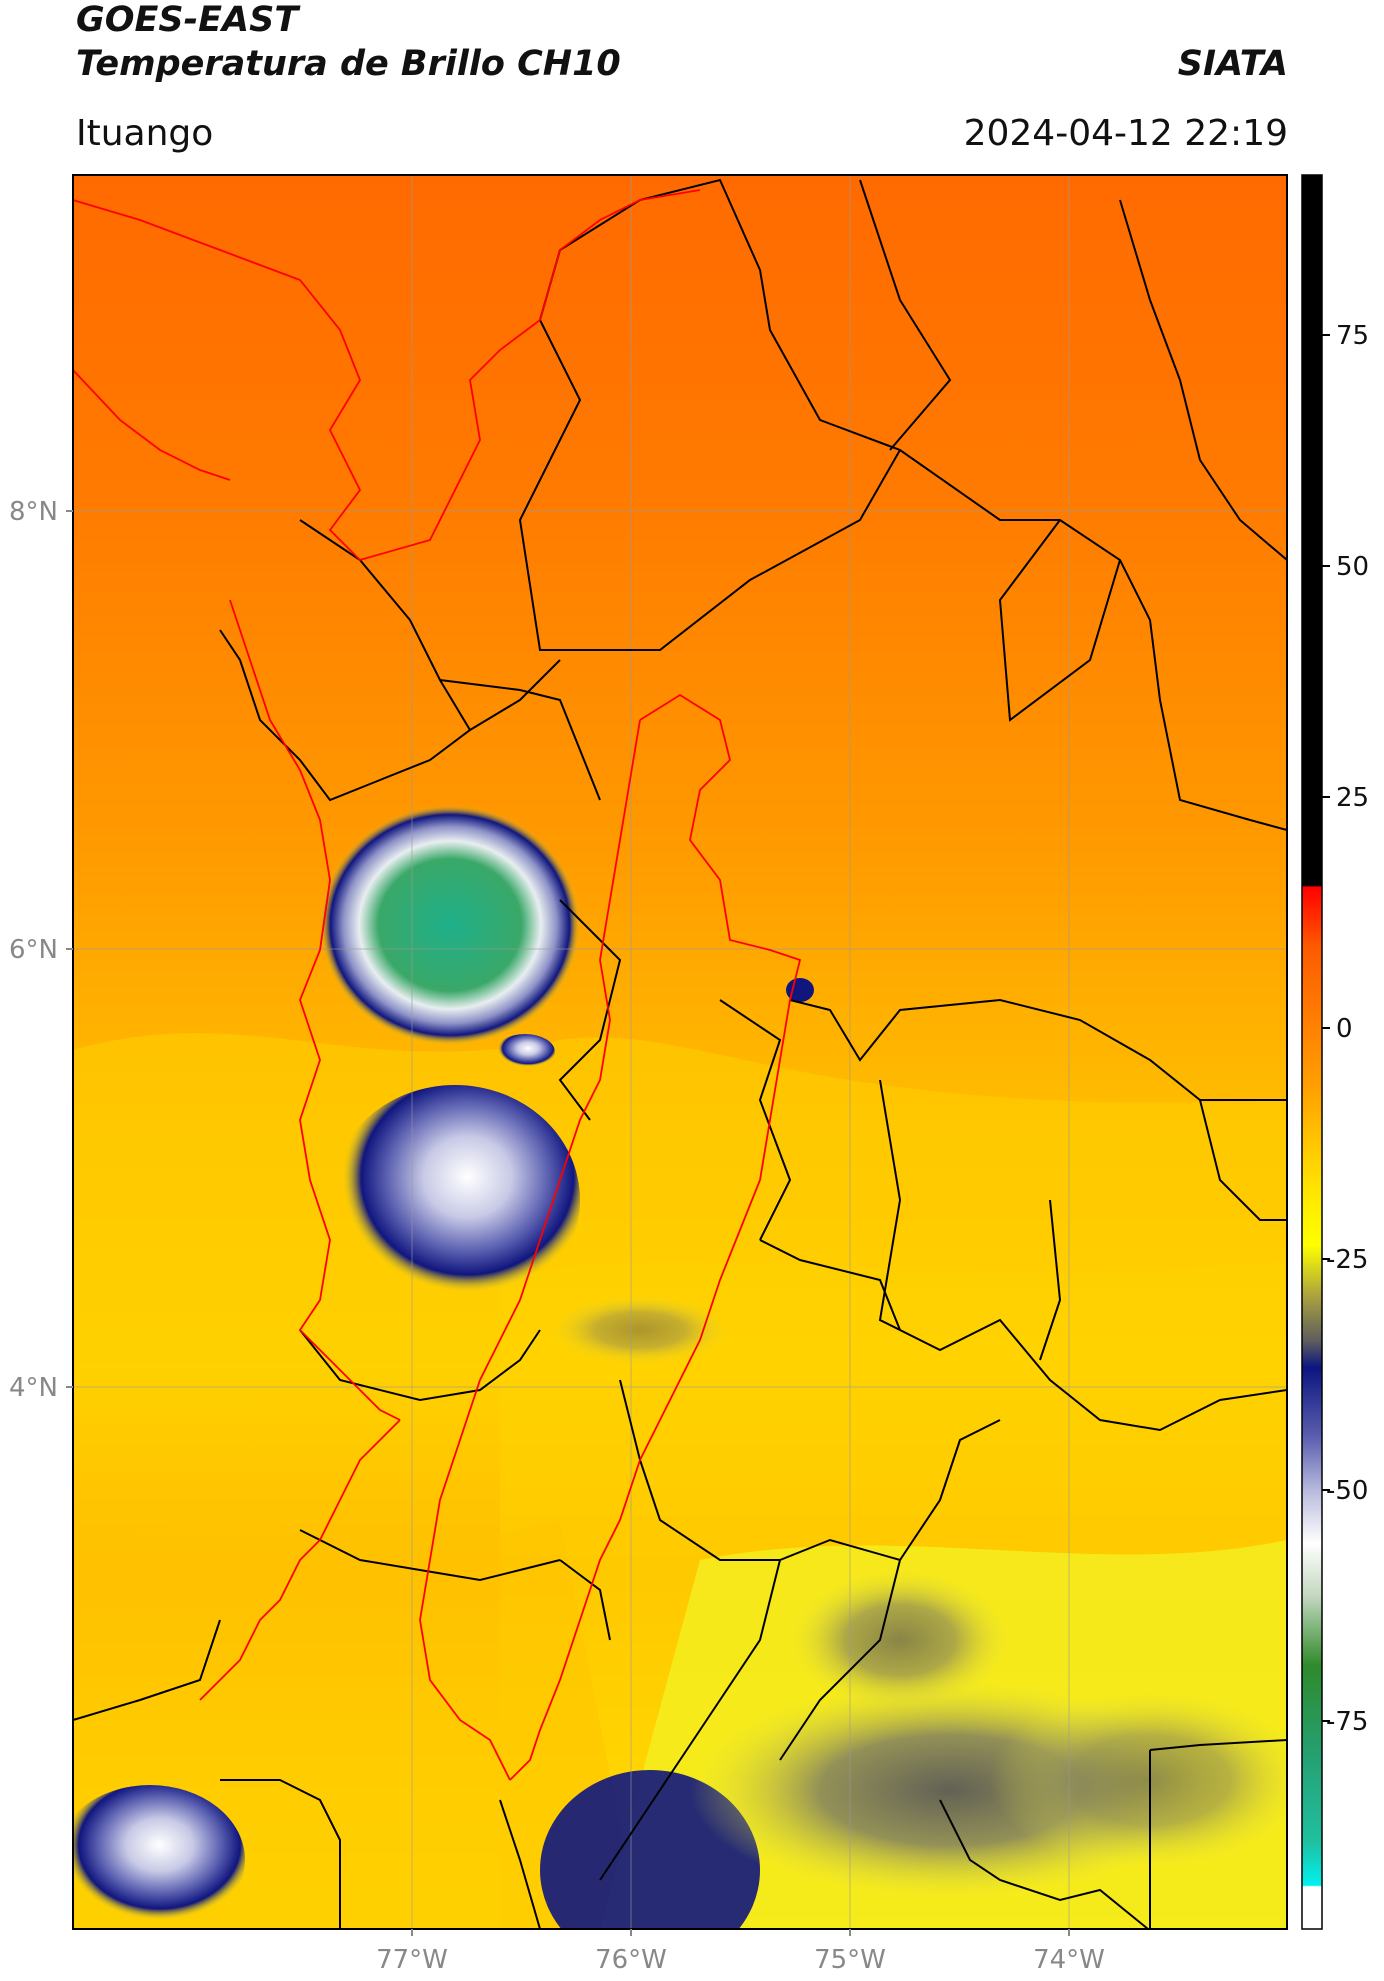  What do you see at coordinates (631, 1960) in the screenshot?
I see `lon-tick-76w: 76°W` at bounding box center [631, 1960].